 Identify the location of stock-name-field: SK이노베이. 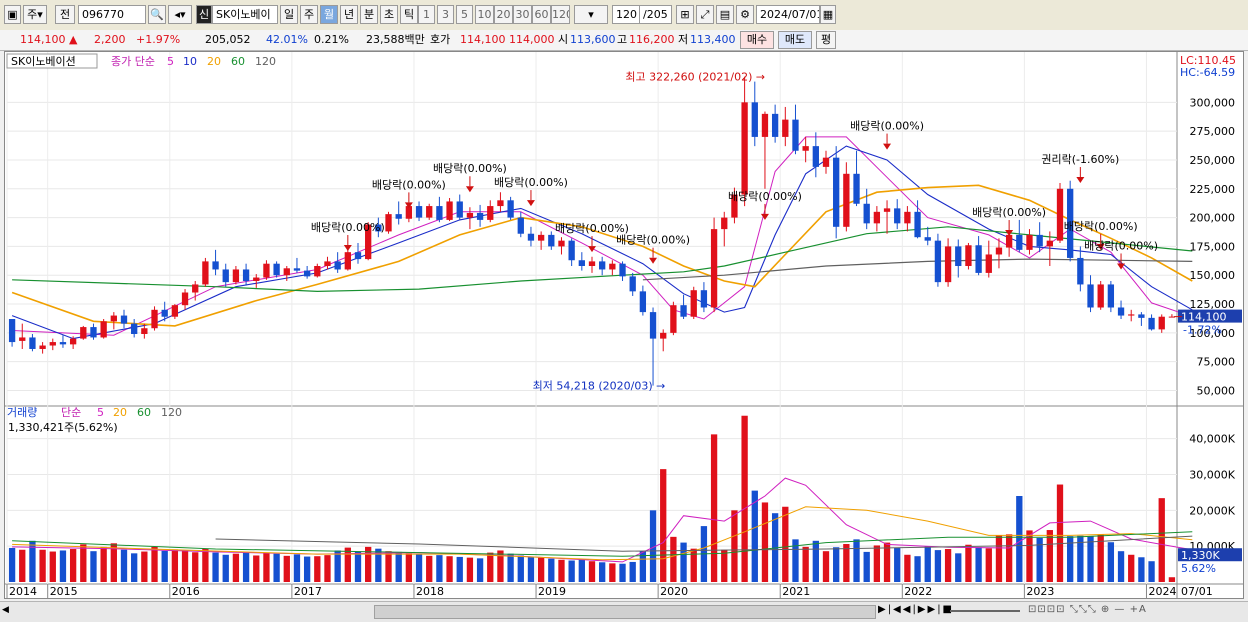
(245, 14).